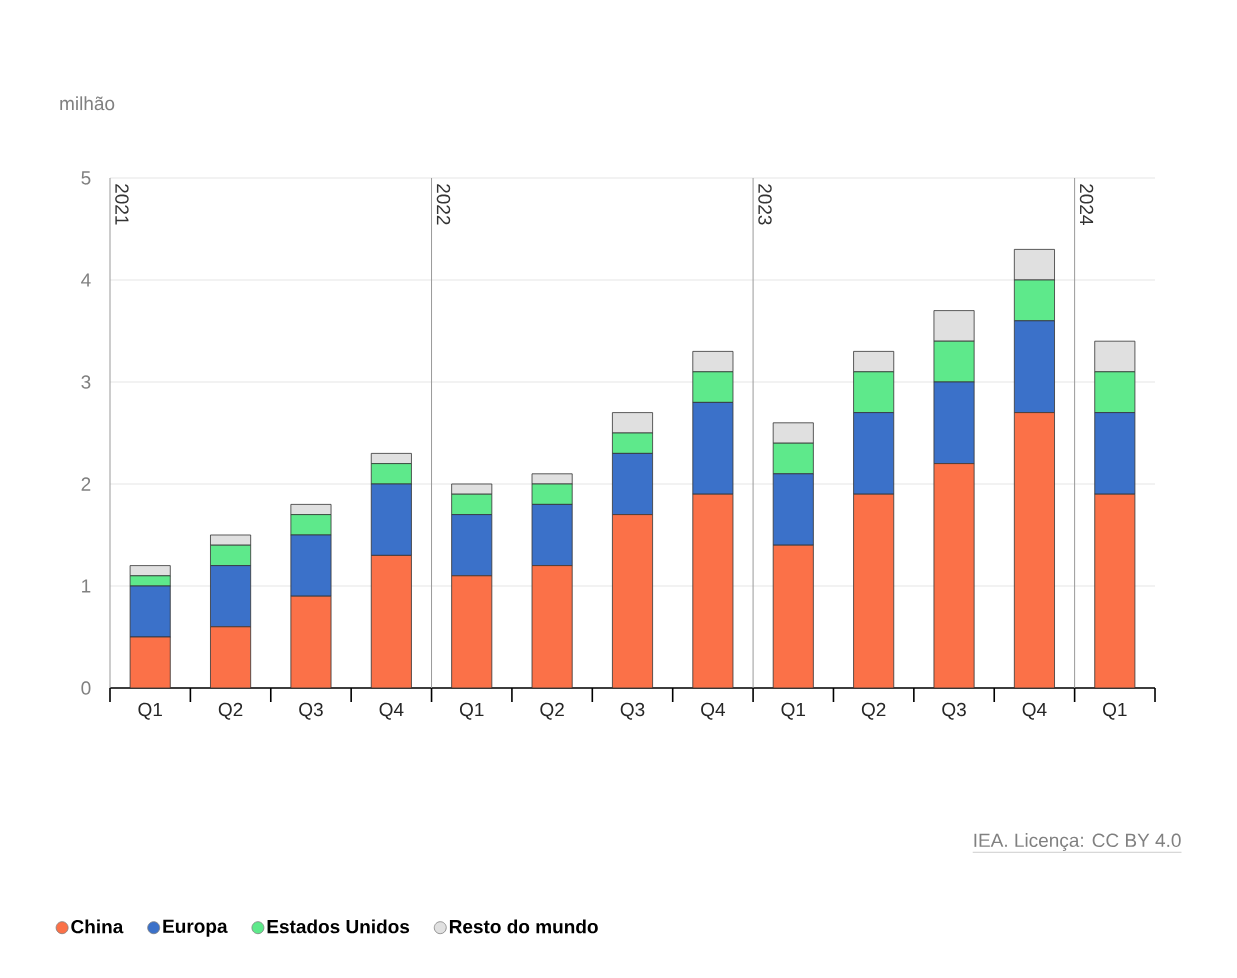 This screenshot has height=978, width=1237. I want to click on y-tick-label: 5, so click(86, 178).